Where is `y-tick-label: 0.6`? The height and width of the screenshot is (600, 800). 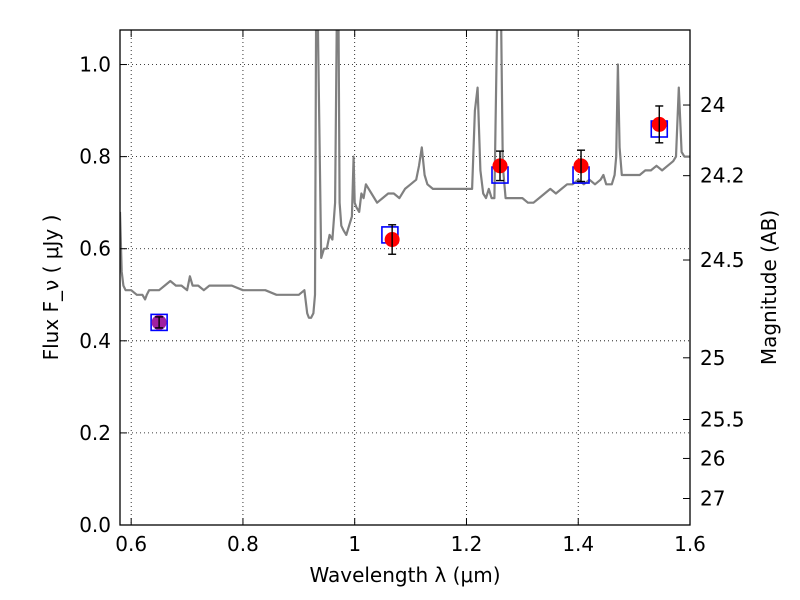 y-tick-label: 0.6 is located at coordinates (95, 249).